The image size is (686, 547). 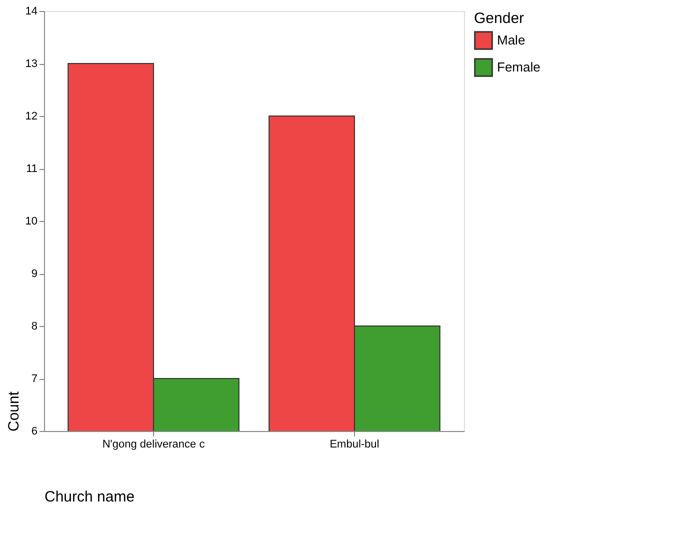 I want to click on x-tick-label: Embul-bul, so click(x=355, y=444).